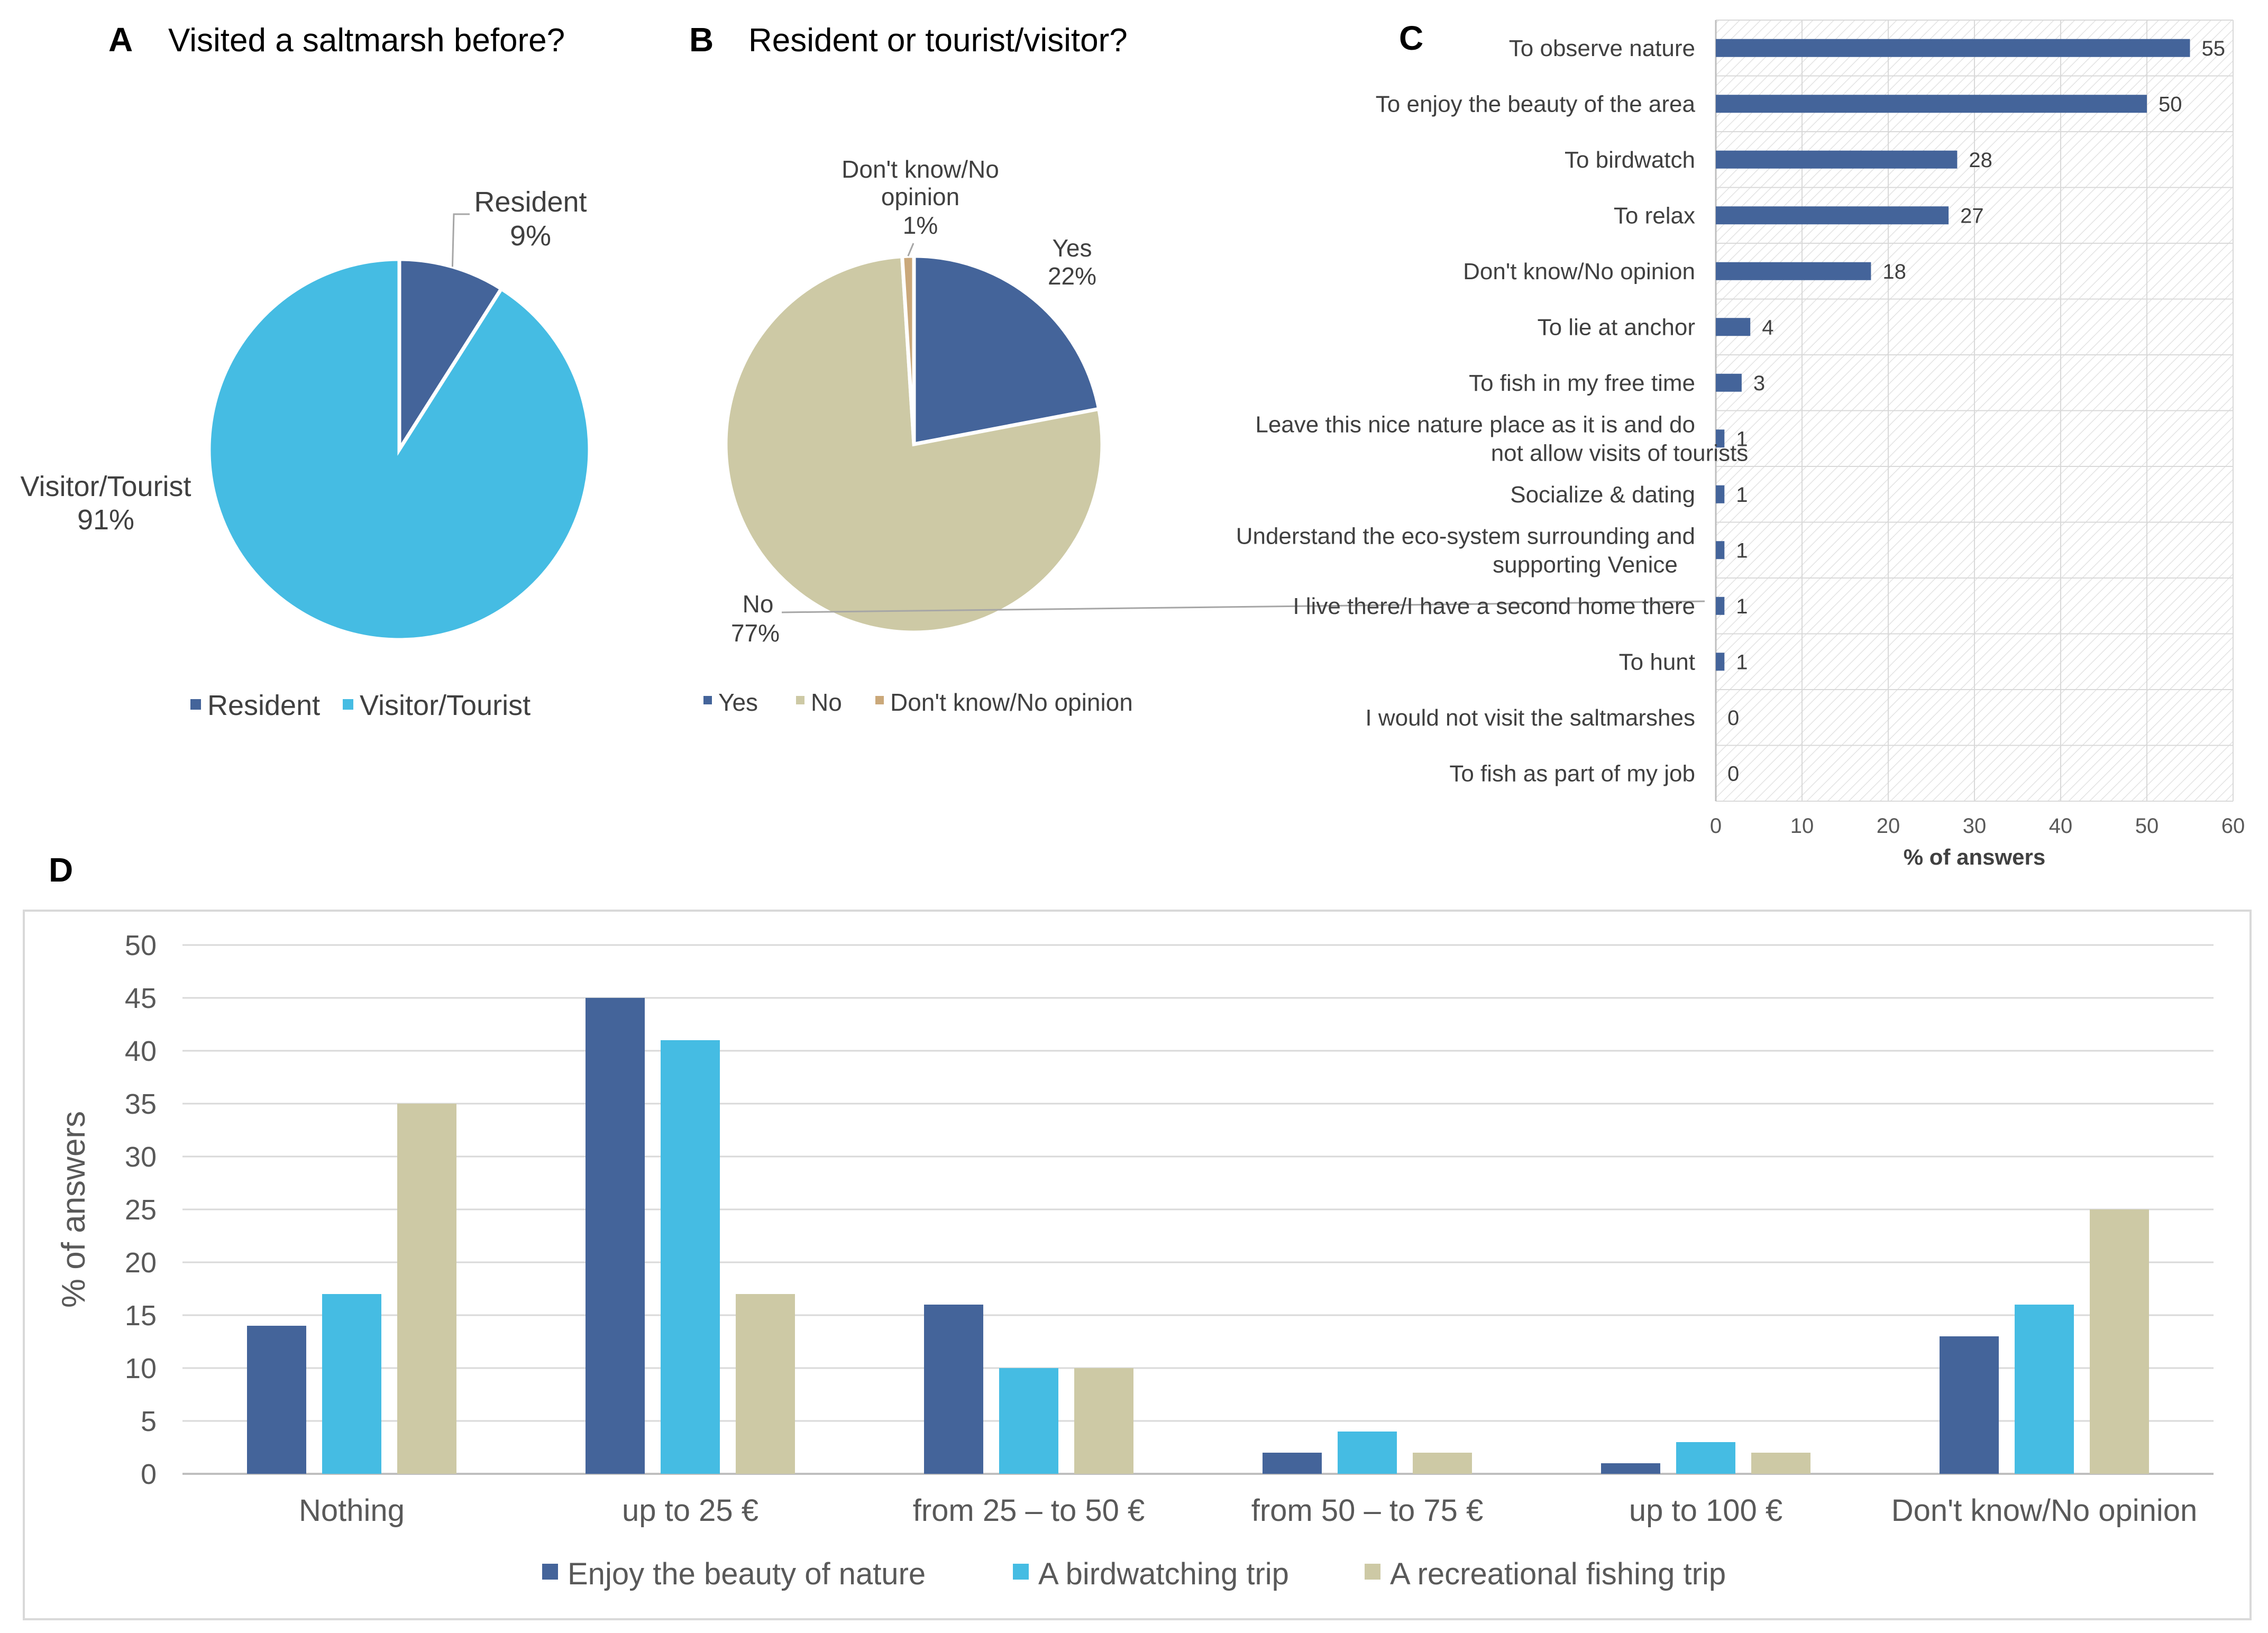  I want to click on leader-line-no, so click(1243, 606).